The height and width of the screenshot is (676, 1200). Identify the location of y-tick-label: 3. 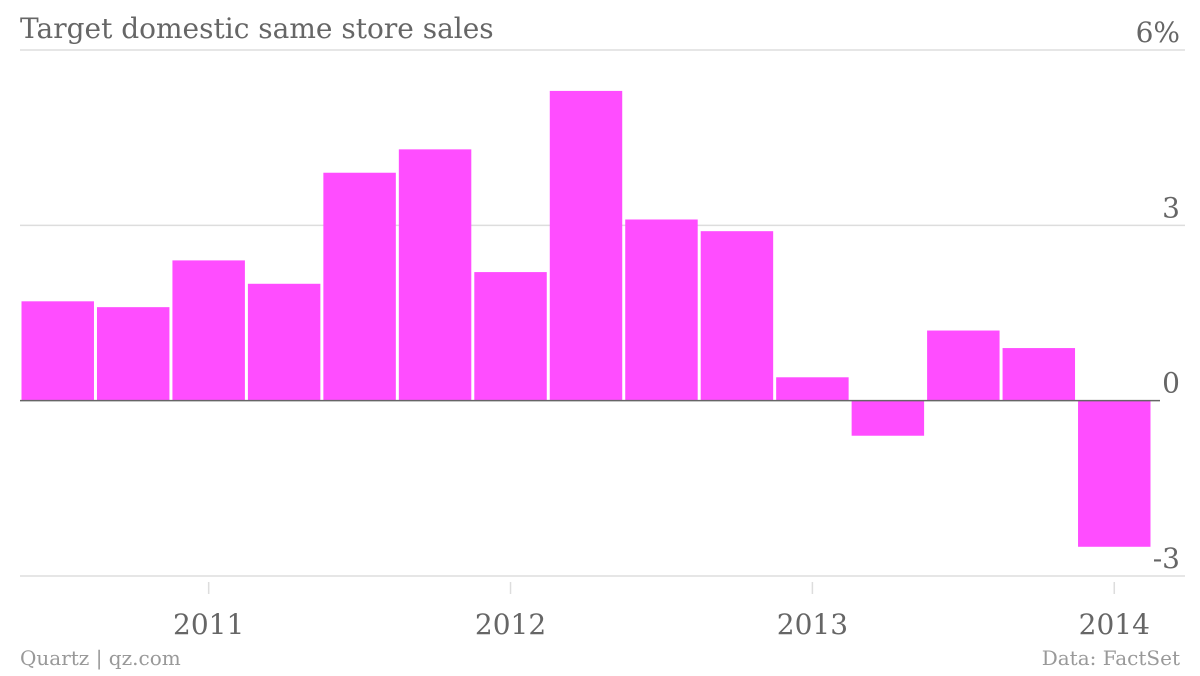
(1171, 207).